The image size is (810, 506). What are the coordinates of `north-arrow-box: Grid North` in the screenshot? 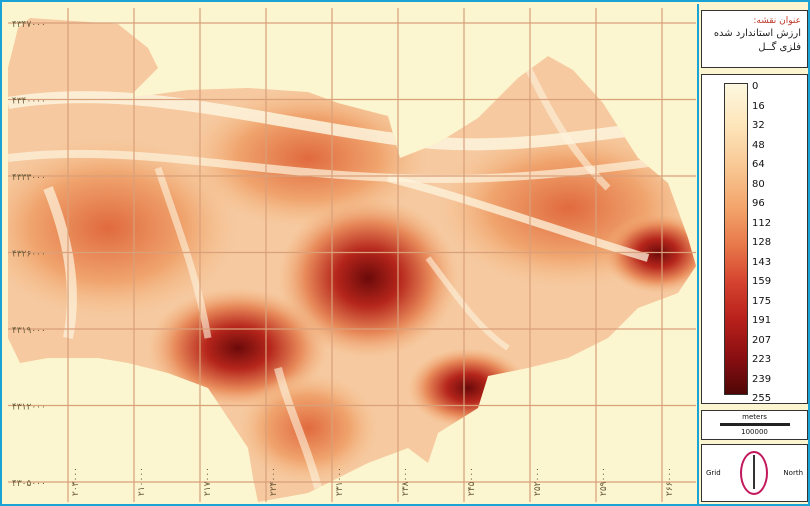 It's located at (754, 473).